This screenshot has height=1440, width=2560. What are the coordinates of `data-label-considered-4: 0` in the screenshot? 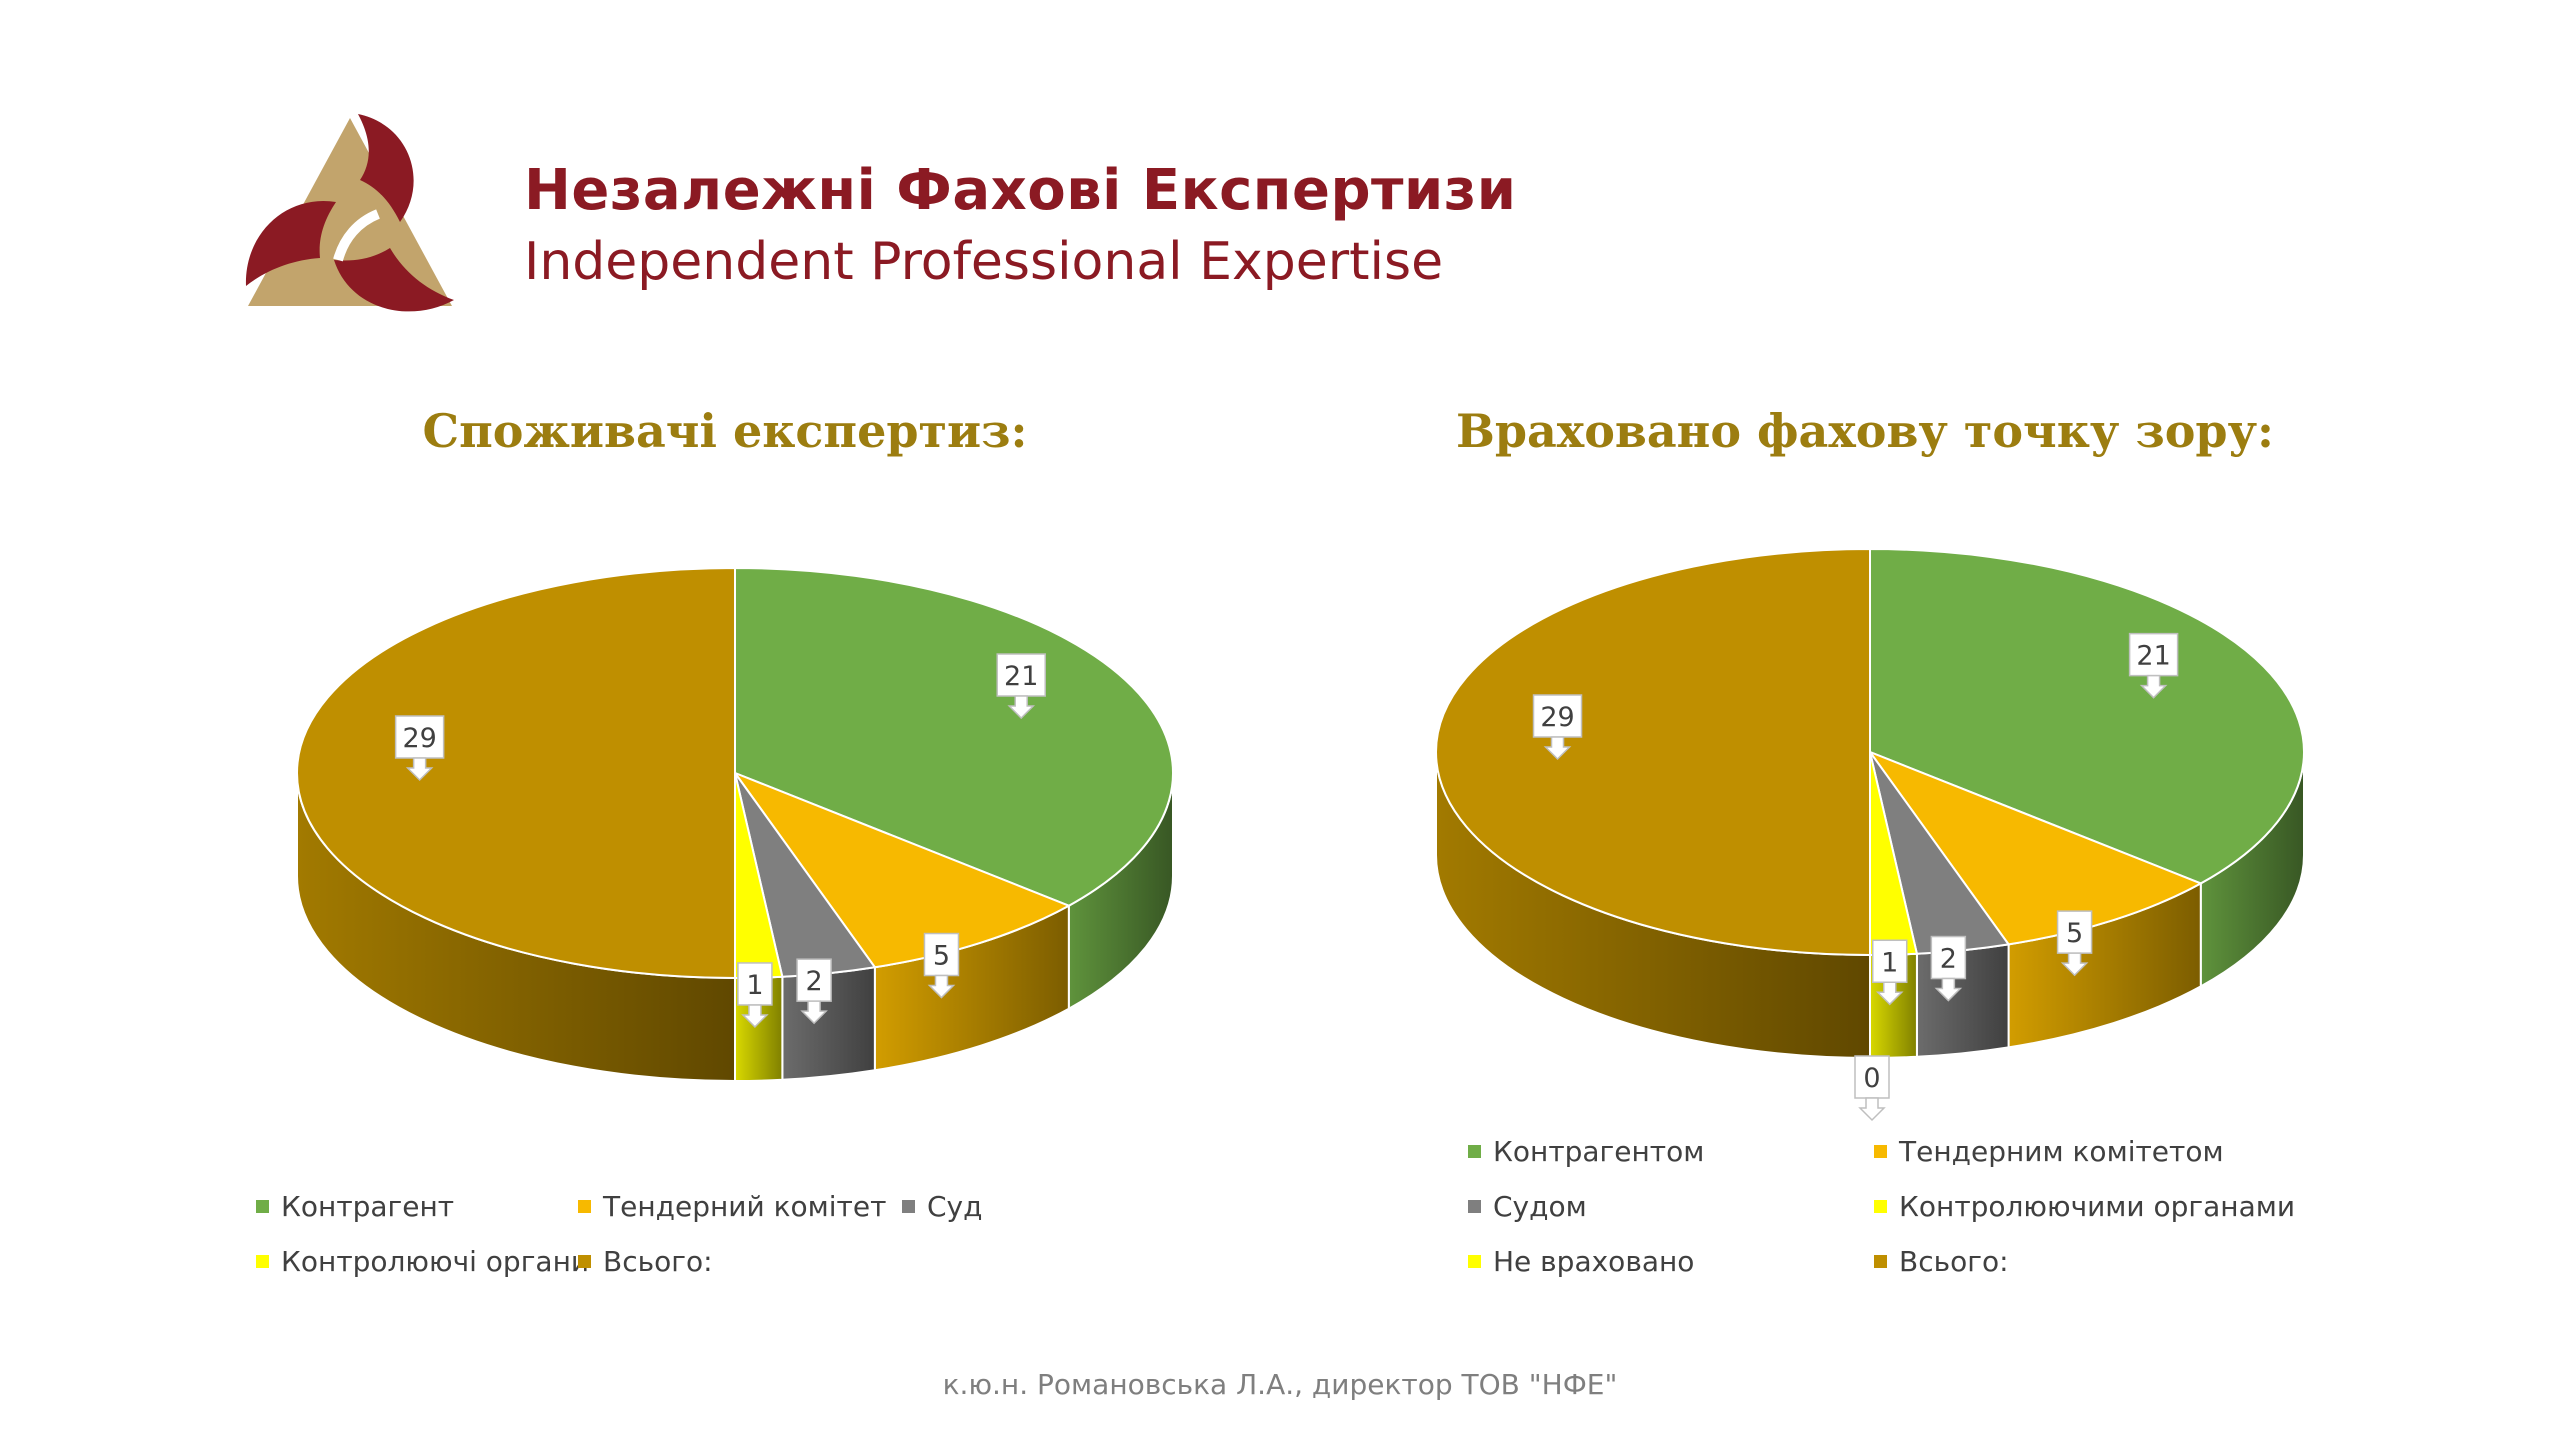 It's located at (1872, 1088).